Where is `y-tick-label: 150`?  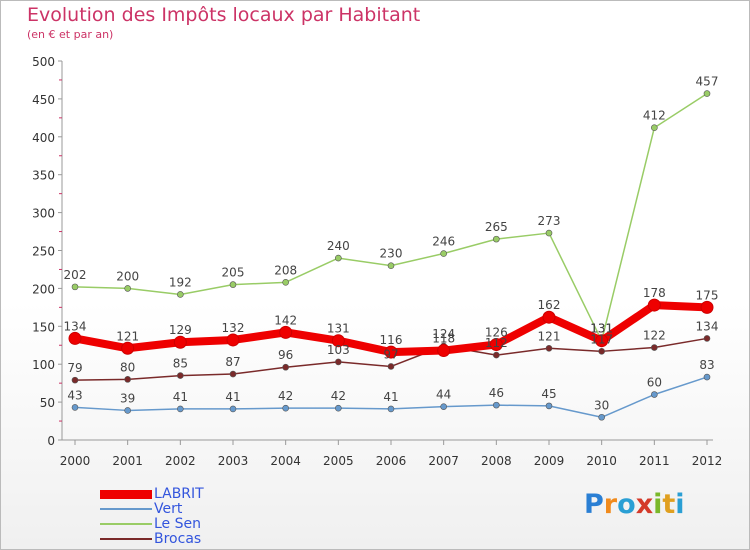
y-tick-label: 150 is located at coordinates (43, 327).